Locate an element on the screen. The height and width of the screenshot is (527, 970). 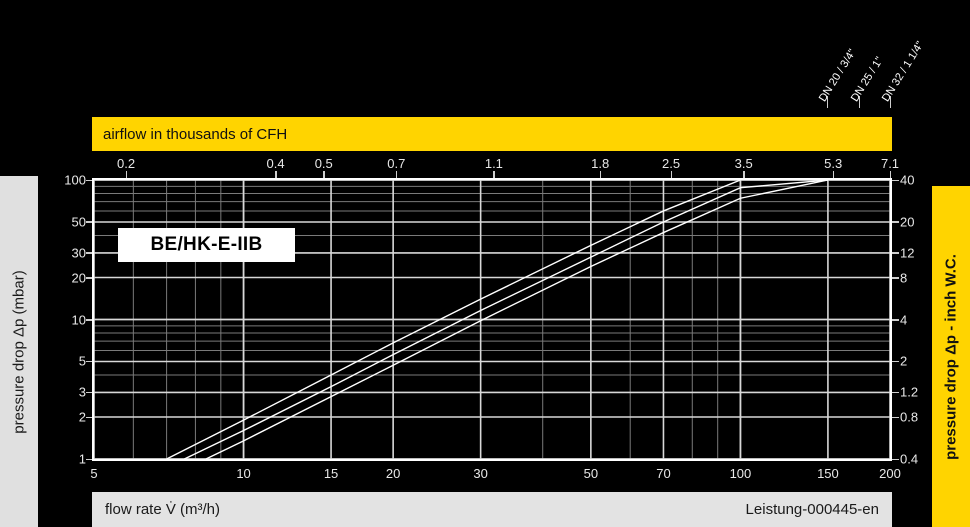
bottom-tick-label: 10 is located at coordinates (243, 473).